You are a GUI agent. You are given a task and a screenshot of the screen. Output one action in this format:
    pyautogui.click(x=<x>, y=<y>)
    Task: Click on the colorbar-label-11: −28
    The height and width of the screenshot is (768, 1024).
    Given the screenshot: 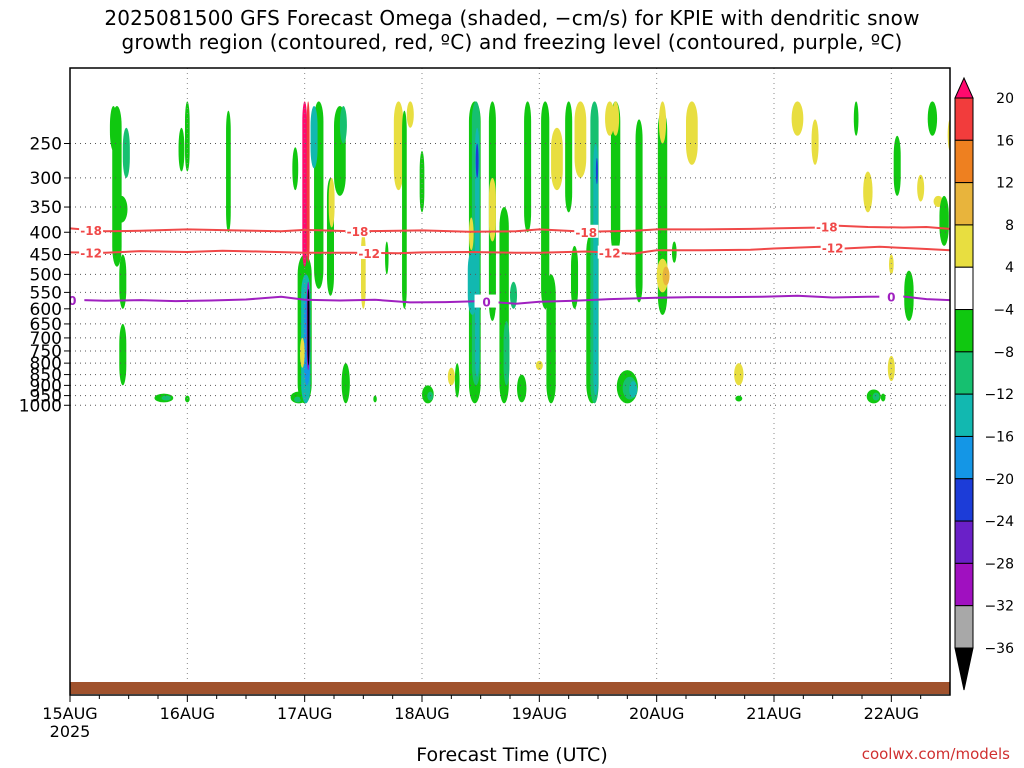 What is the action you would take?
    pyautogui.click(x=999, y=564)
    